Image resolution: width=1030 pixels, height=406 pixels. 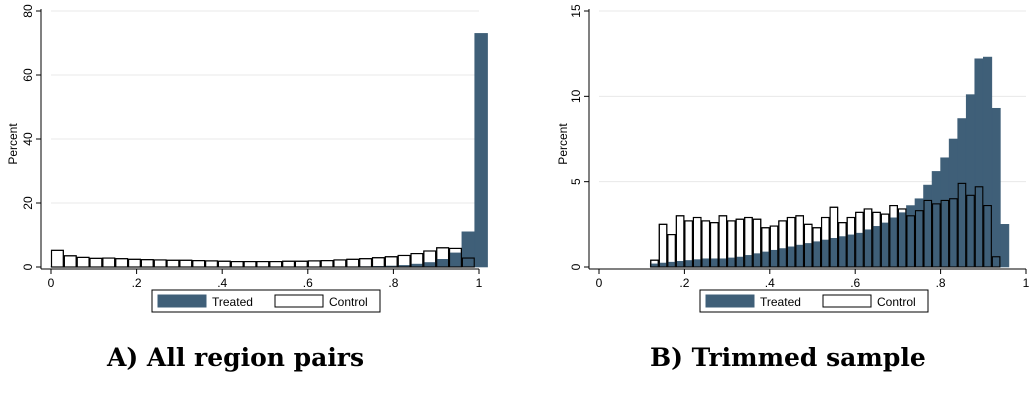 I want to click on panel-b-y-tick-label: 5, so click(x=576, y=181).